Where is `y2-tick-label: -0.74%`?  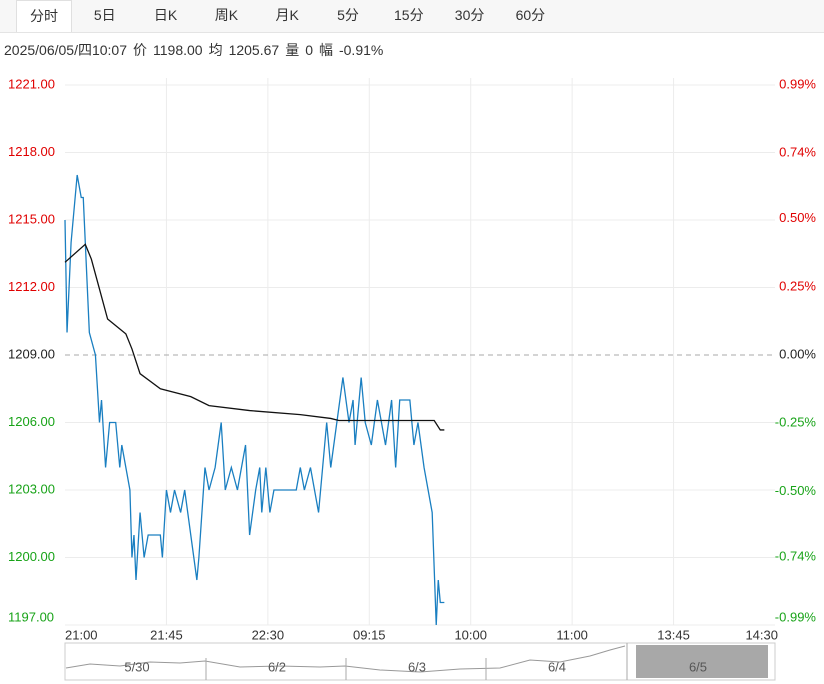
y2-tick-label: -0.74% is located at coordinates (796, 555).